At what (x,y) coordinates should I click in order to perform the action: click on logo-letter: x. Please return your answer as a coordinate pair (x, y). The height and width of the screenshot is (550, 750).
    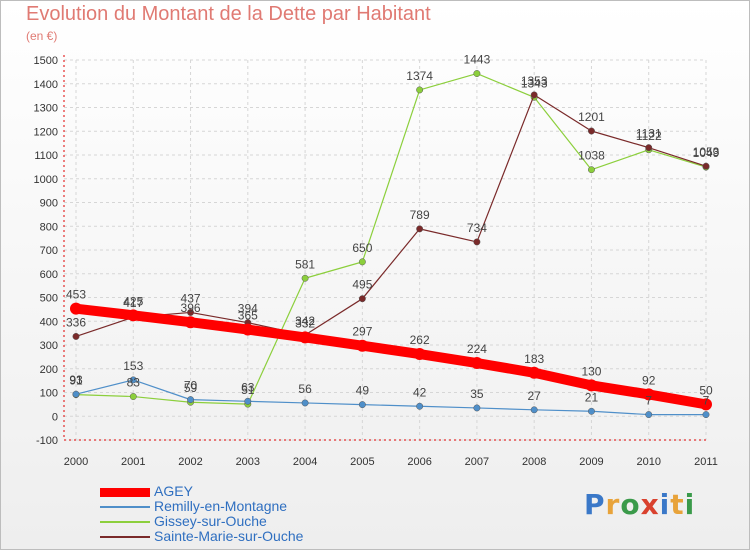
    Looking at the image, I should click on (650, 504).